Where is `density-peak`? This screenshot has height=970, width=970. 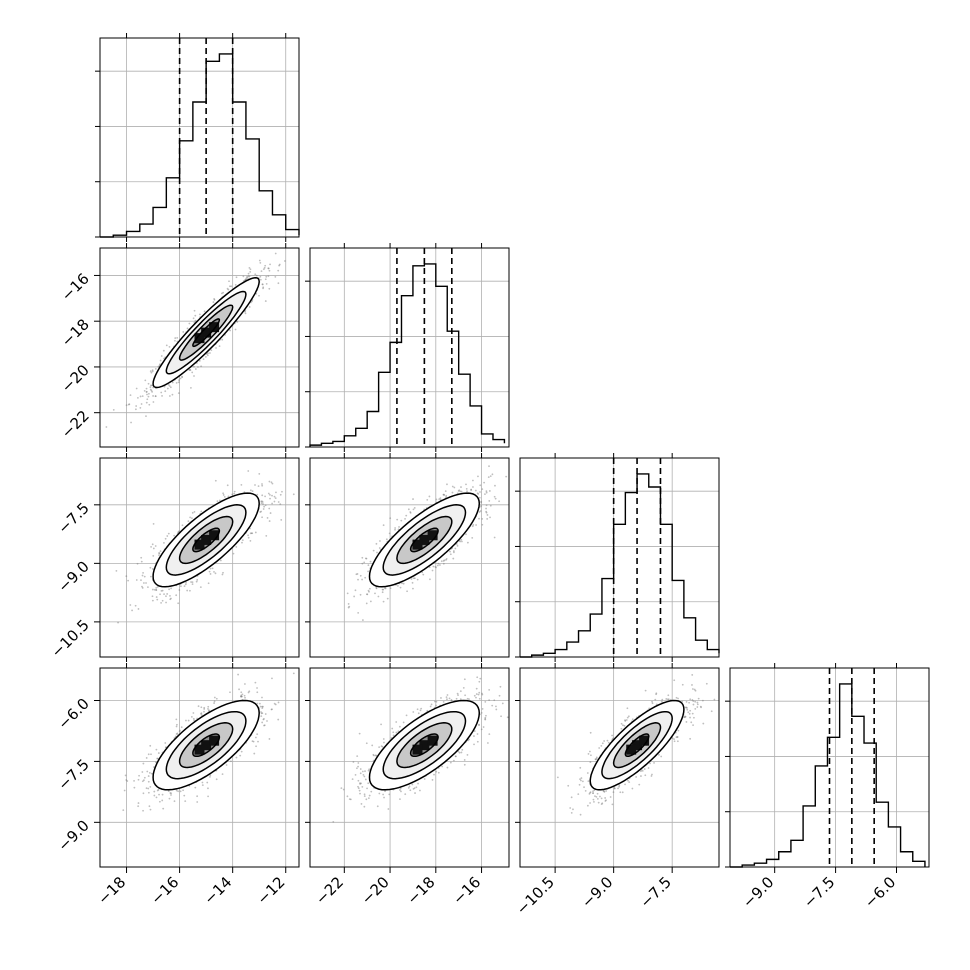 density-peak is located at coordinates (206, 332).